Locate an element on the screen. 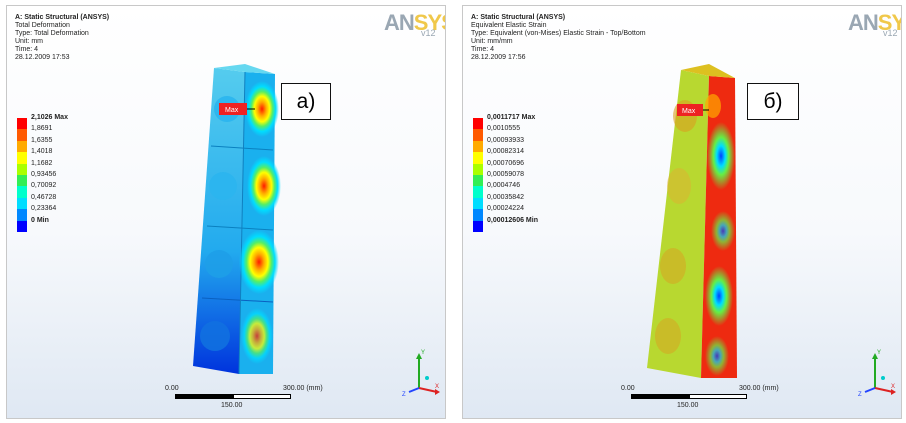 The image size is (906, 423). legend-label: 2,1026 Max is located at coordinates (49, 117).